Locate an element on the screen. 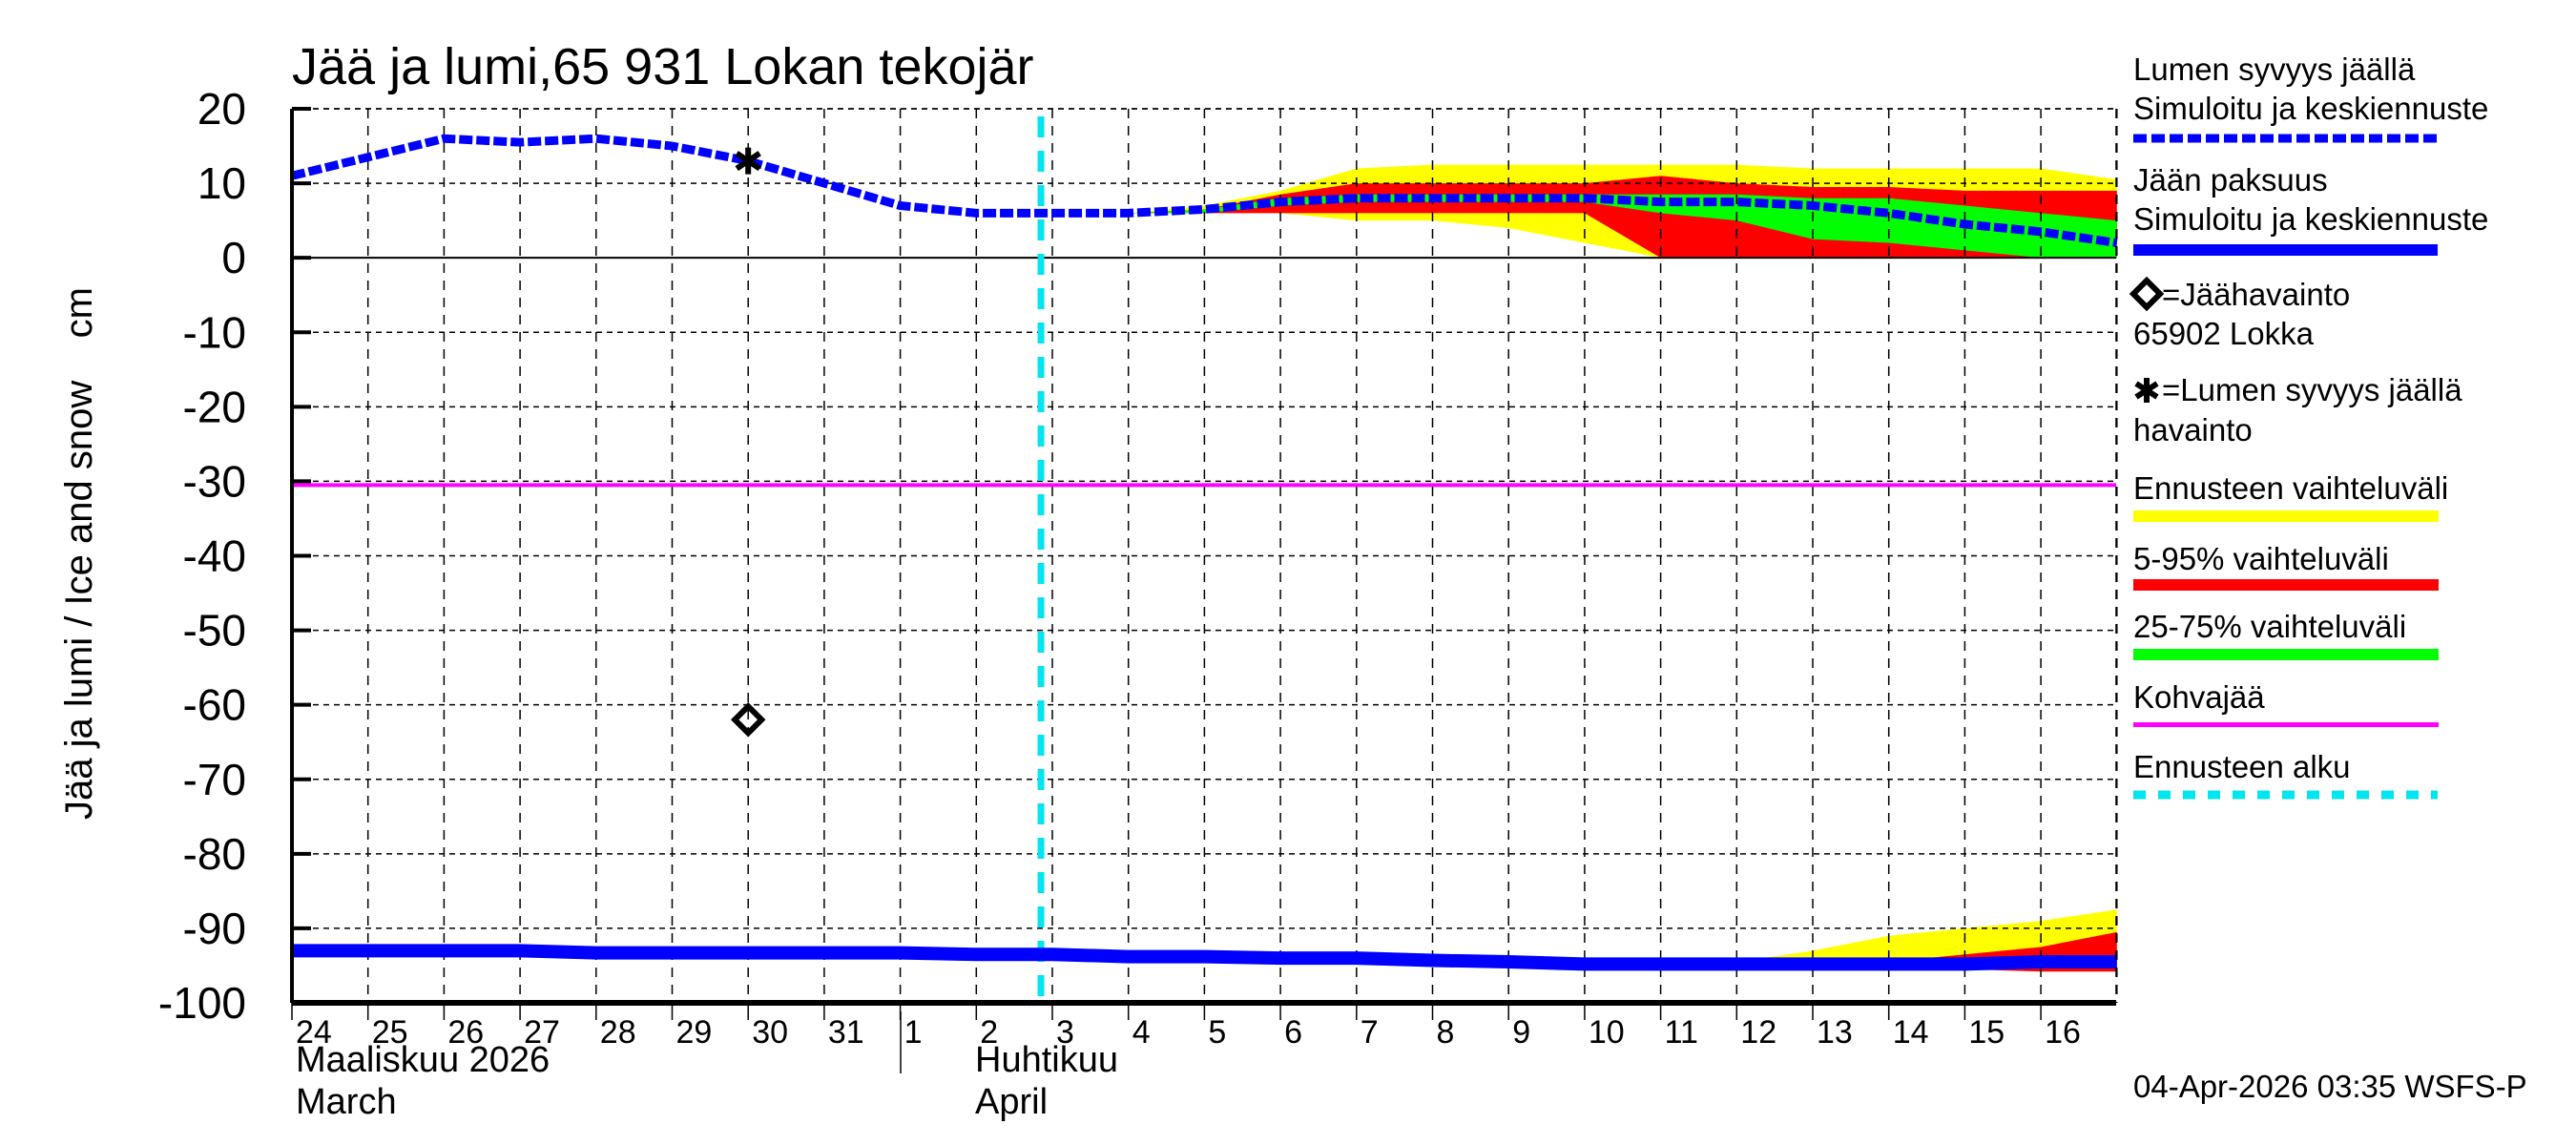 The height and width of the screenshot is (1145, 2576). month-march-fi: Maaliskuu 2026 is located at coordinates (423, 1060).